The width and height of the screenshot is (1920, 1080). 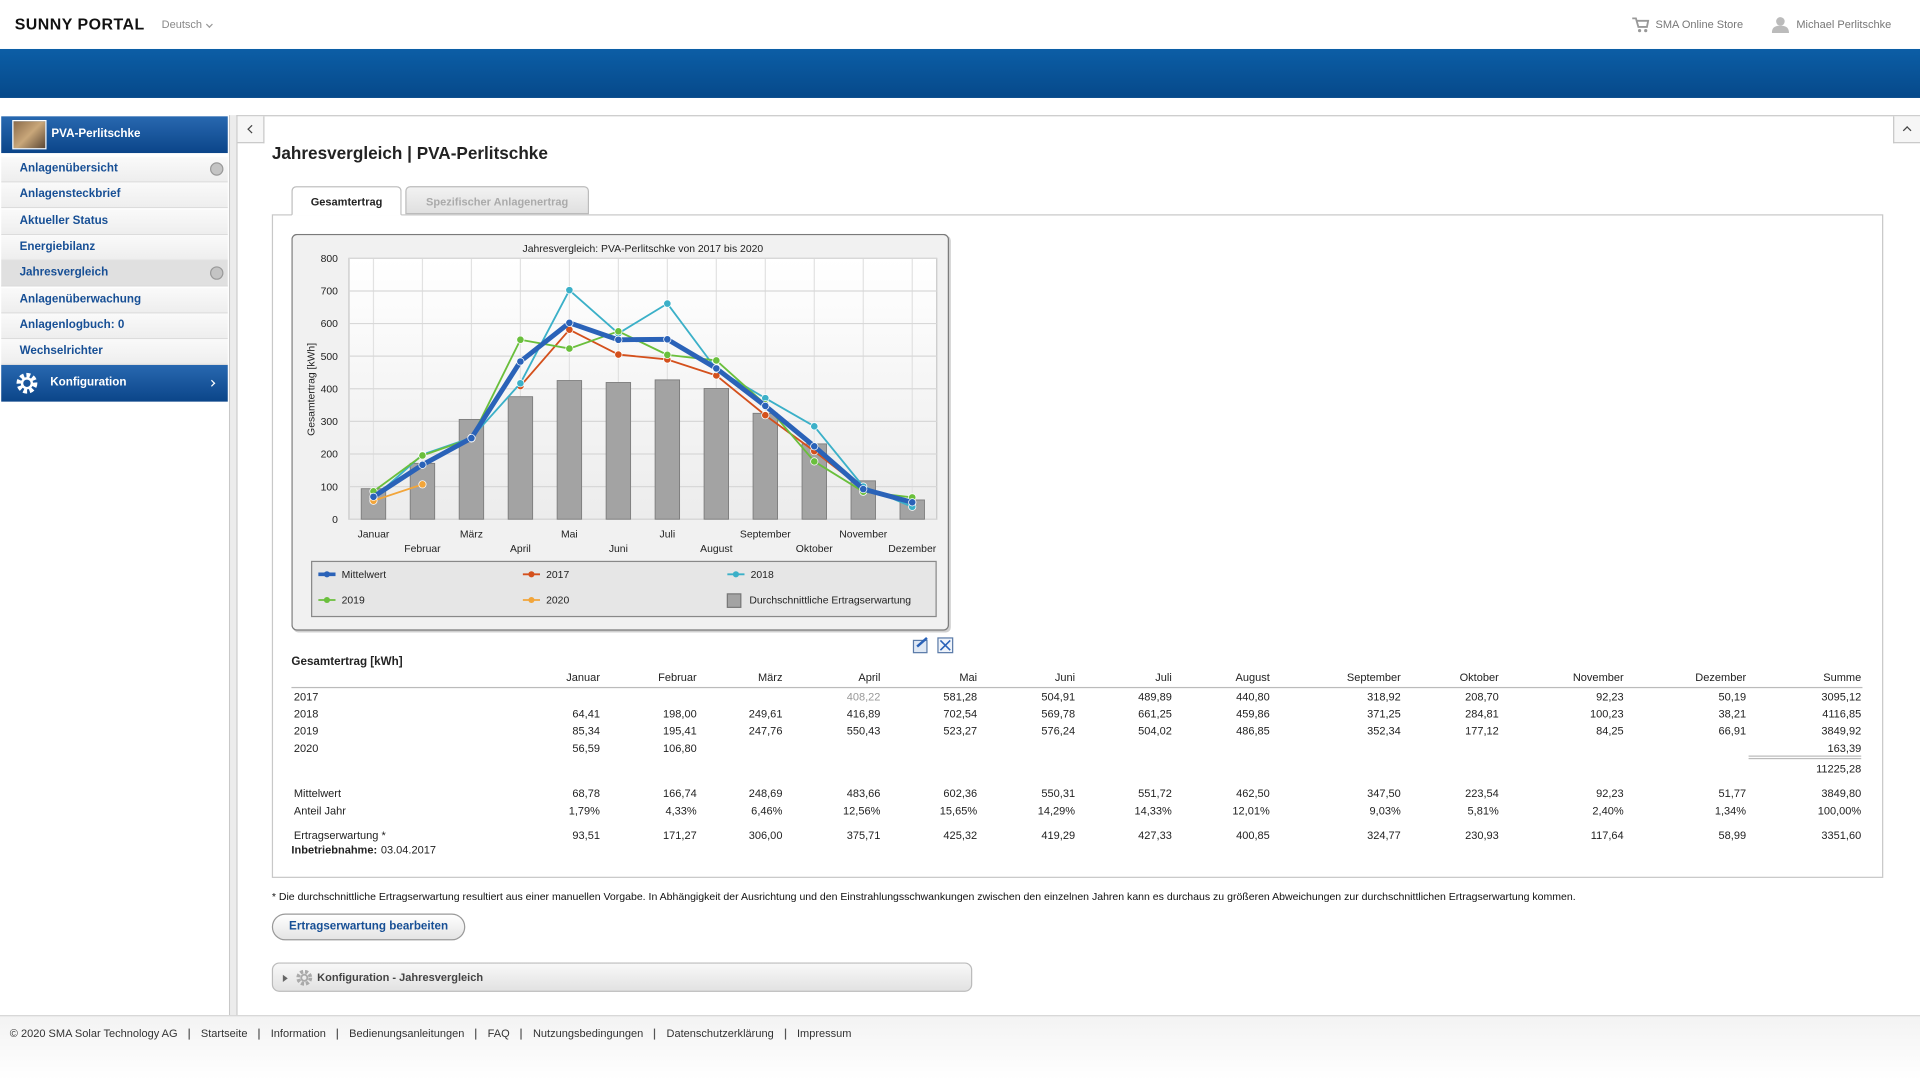 I want to click on export-icon, so click(x=920, y=645).